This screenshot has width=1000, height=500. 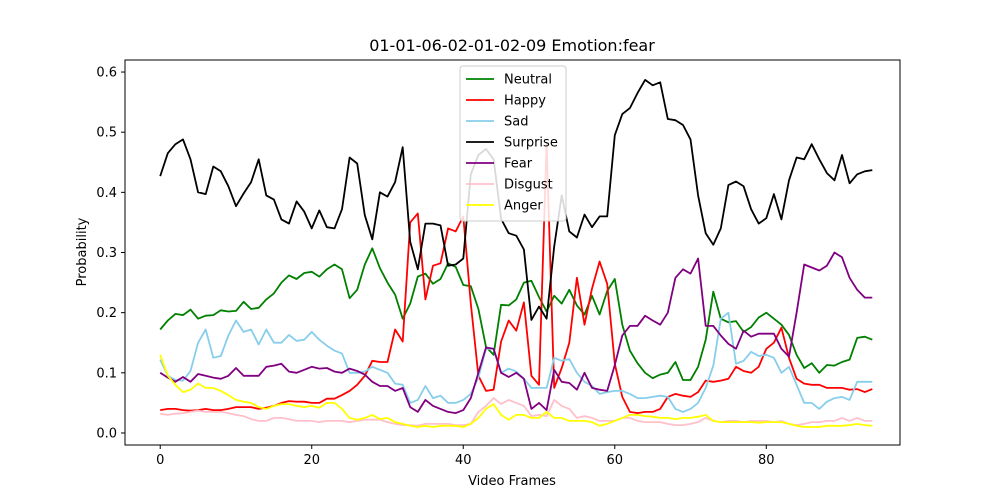 What do you see at coordinates (516, 412) in the screenshot?
I see `series-line-disgust` at bounding box center [516, 412].